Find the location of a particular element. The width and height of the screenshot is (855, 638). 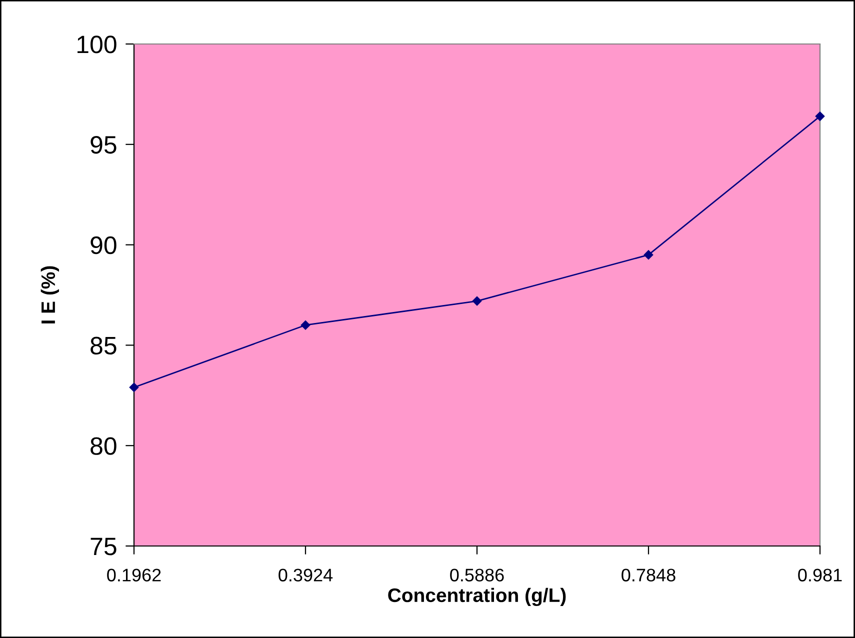

y-axis-title: I E (%) is located at coordinates (49, 295).